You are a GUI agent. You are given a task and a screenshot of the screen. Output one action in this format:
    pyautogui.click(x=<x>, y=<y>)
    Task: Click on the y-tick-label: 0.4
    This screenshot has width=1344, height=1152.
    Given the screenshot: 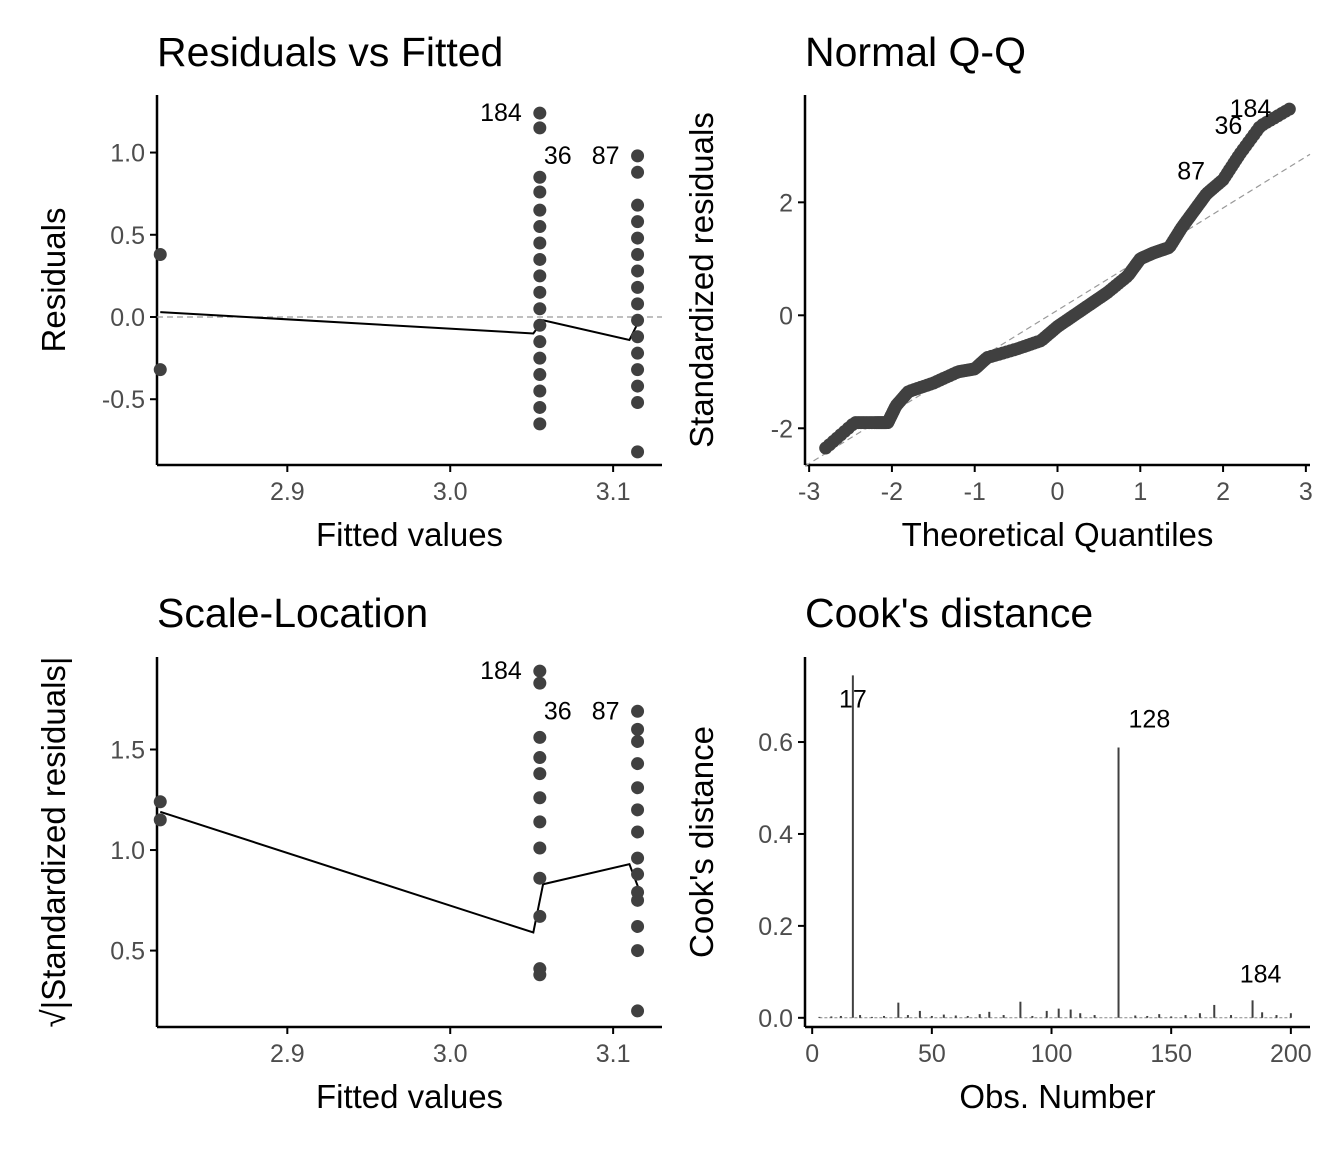 What is the action you would take?
    pyautogui.click(x=775, y=835)
    